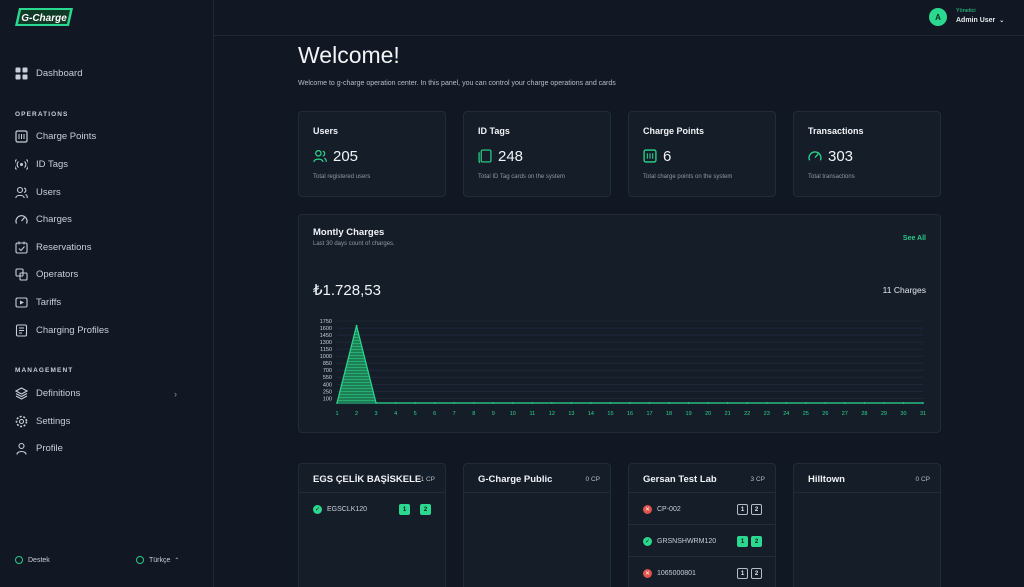  Describe the element at coordinates (749, 573) in the screenshot. I see `connectors: 1 2` at that location.